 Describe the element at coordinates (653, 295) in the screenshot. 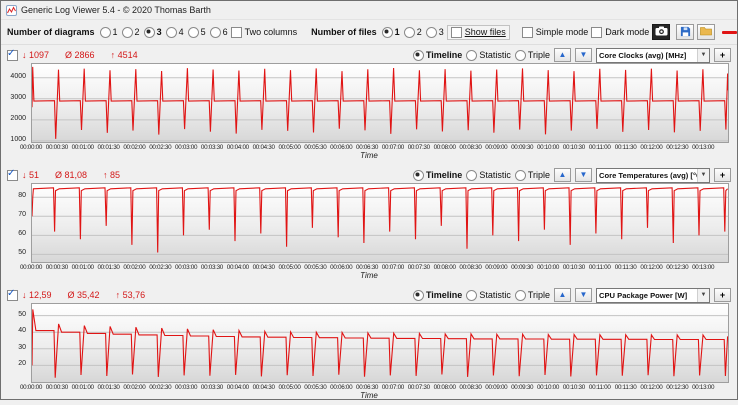

I see `metric-dropdown: CPU Package Power [W] ▼` at that location.